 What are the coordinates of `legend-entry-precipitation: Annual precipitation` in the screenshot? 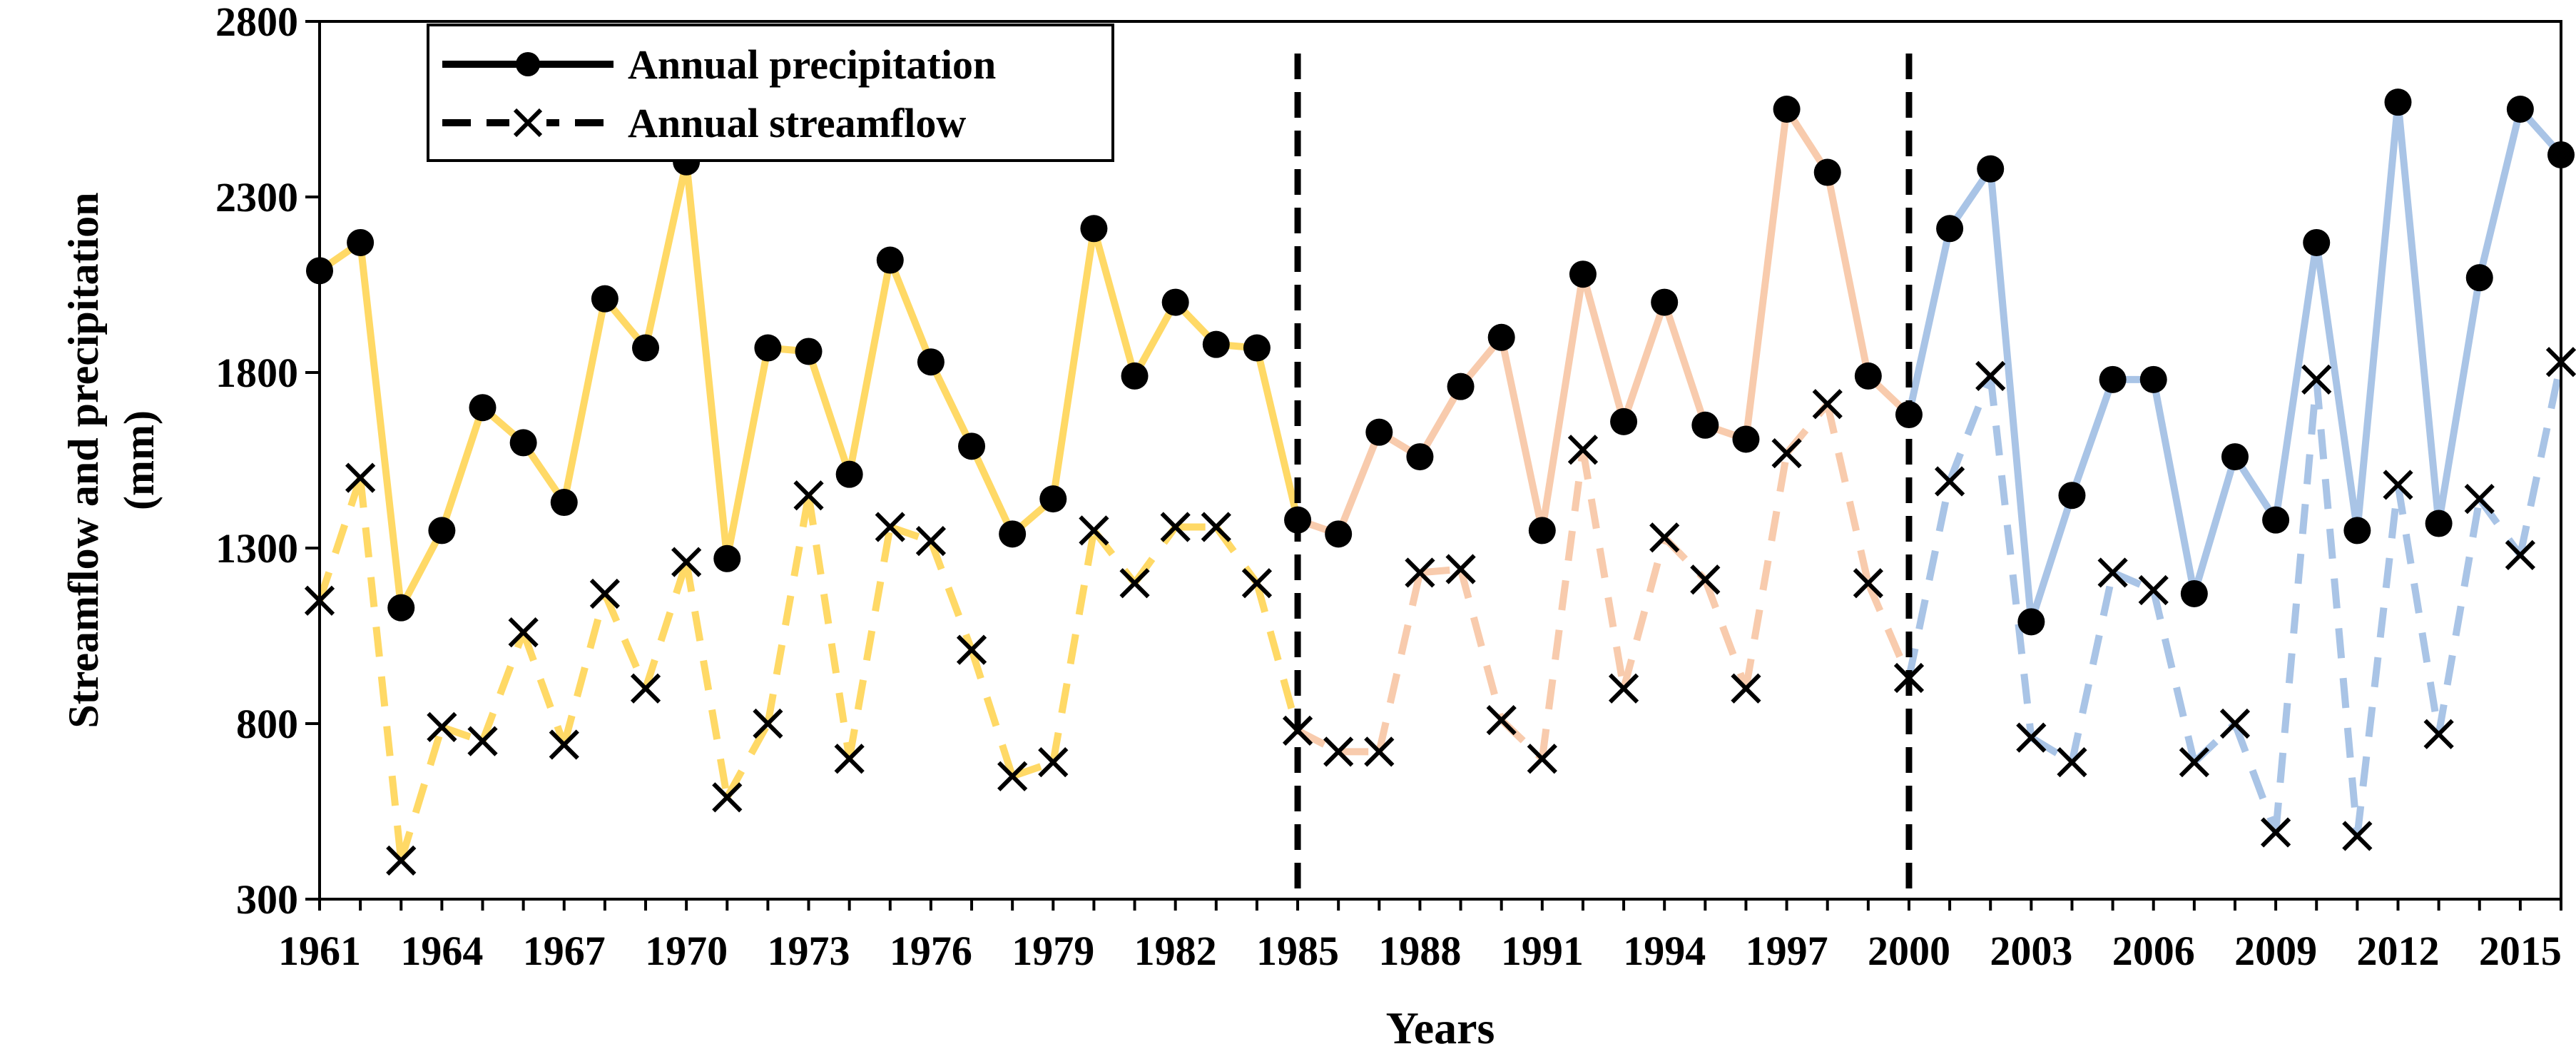 It's located at (812, 64).